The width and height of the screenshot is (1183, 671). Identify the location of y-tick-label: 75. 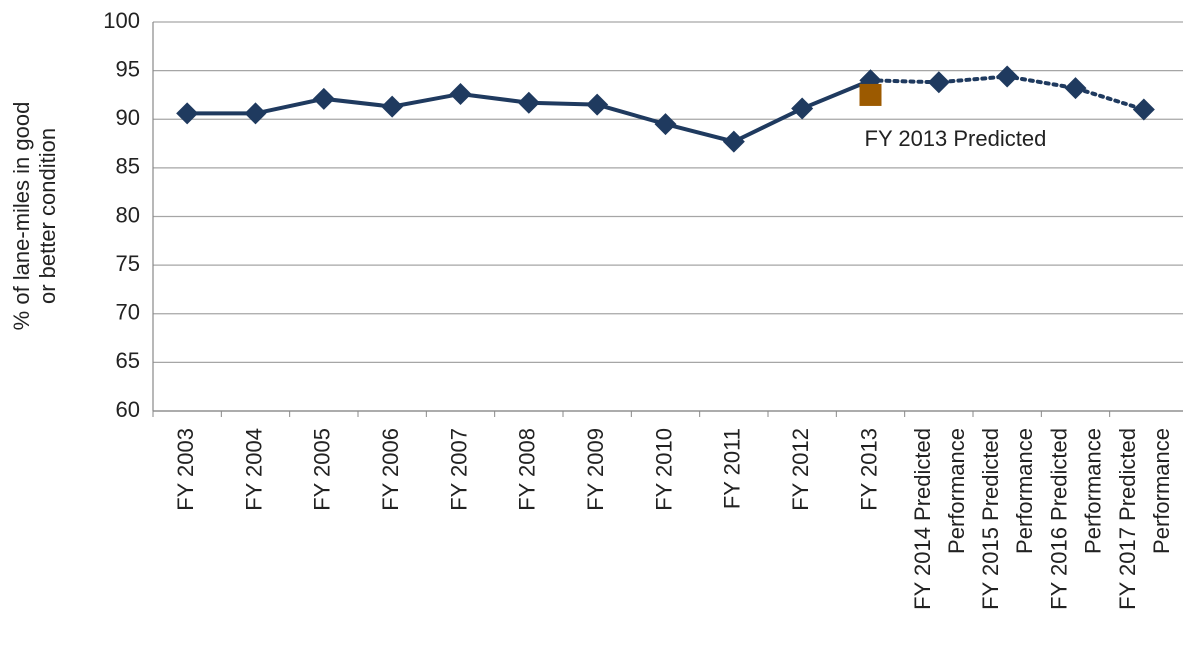
(128, 263).